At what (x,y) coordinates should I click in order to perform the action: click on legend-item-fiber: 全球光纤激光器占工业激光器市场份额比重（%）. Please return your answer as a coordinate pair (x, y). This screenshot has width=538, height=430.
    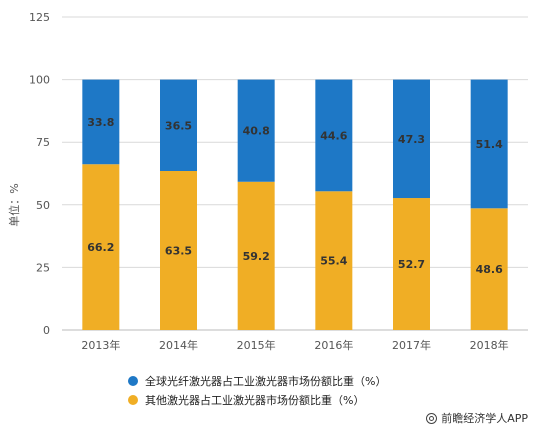
    Looking at the image, I should click on (257, 380).